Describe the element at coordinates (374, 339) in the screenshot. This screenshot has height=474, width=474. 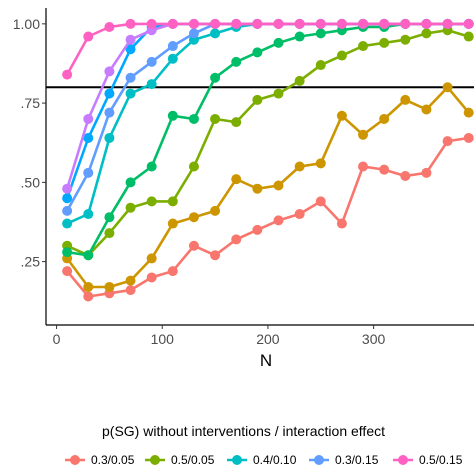
I see `x-tick-label: 300` at that location.